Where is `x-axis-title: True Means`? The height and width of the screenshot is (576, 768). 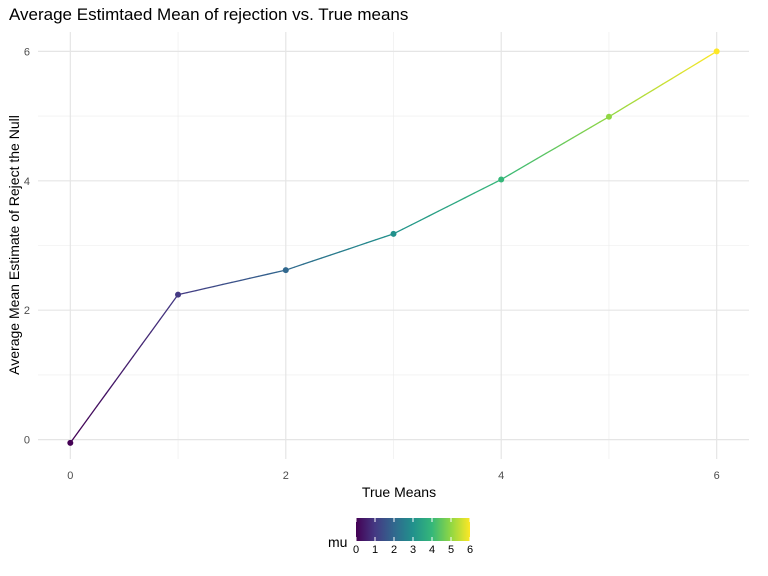
x-axis-title: True Means is located at coordinates (399, 492).